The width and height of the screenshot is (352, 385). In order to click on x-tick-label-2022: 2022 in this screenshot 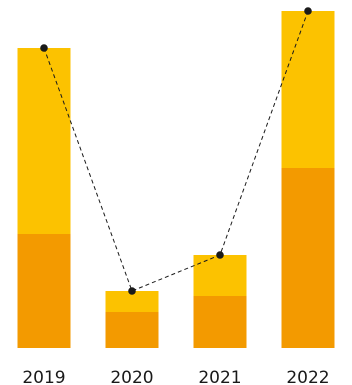, I will do `click(307, 376)`.